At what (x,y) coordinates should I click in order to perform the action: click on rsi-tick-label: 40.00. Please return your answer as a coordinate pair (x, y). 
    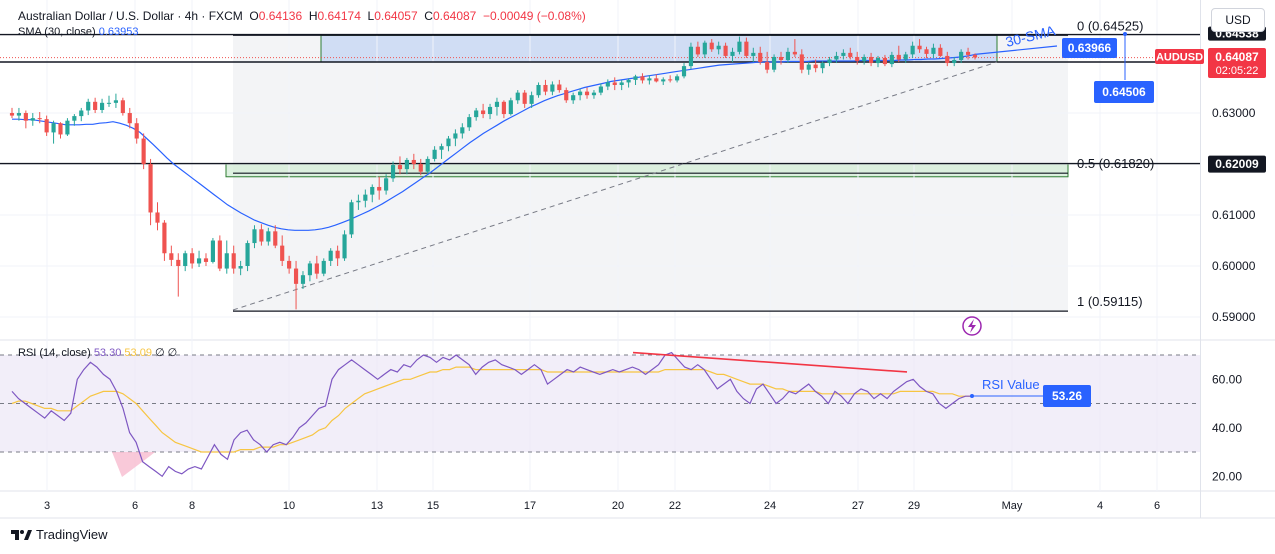
    Looking at the image, I should click on (1227, 428).